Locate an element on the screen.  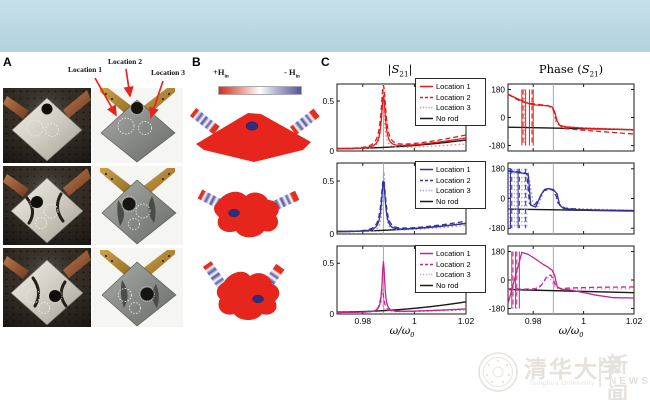
field-colorbar is located at coordinates (260, 90).